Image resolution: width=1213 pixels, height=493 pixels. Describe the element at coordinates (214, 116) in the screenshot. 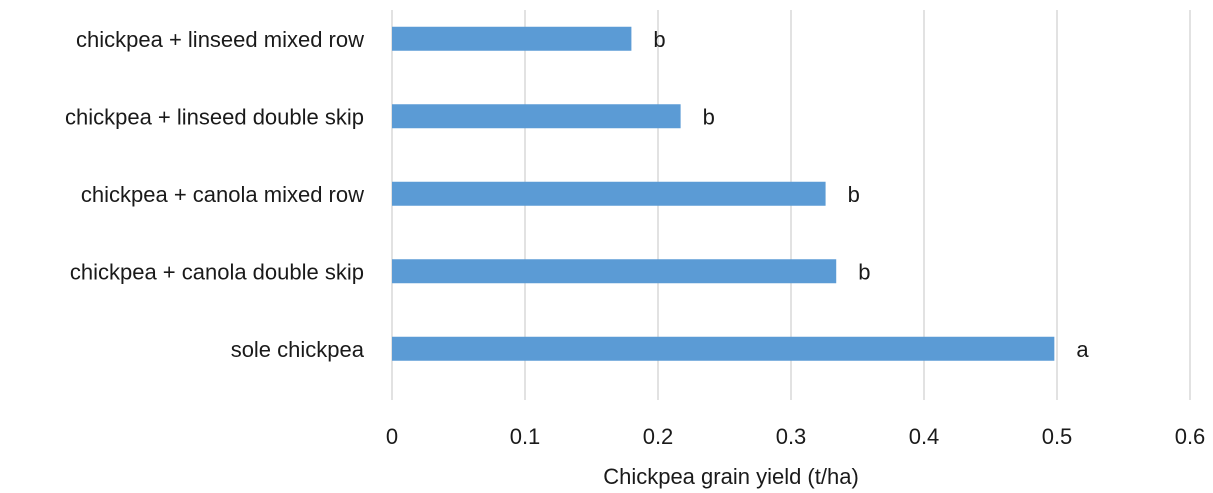

I see `category-label-1: chickpea + linseed double skip` at that location.